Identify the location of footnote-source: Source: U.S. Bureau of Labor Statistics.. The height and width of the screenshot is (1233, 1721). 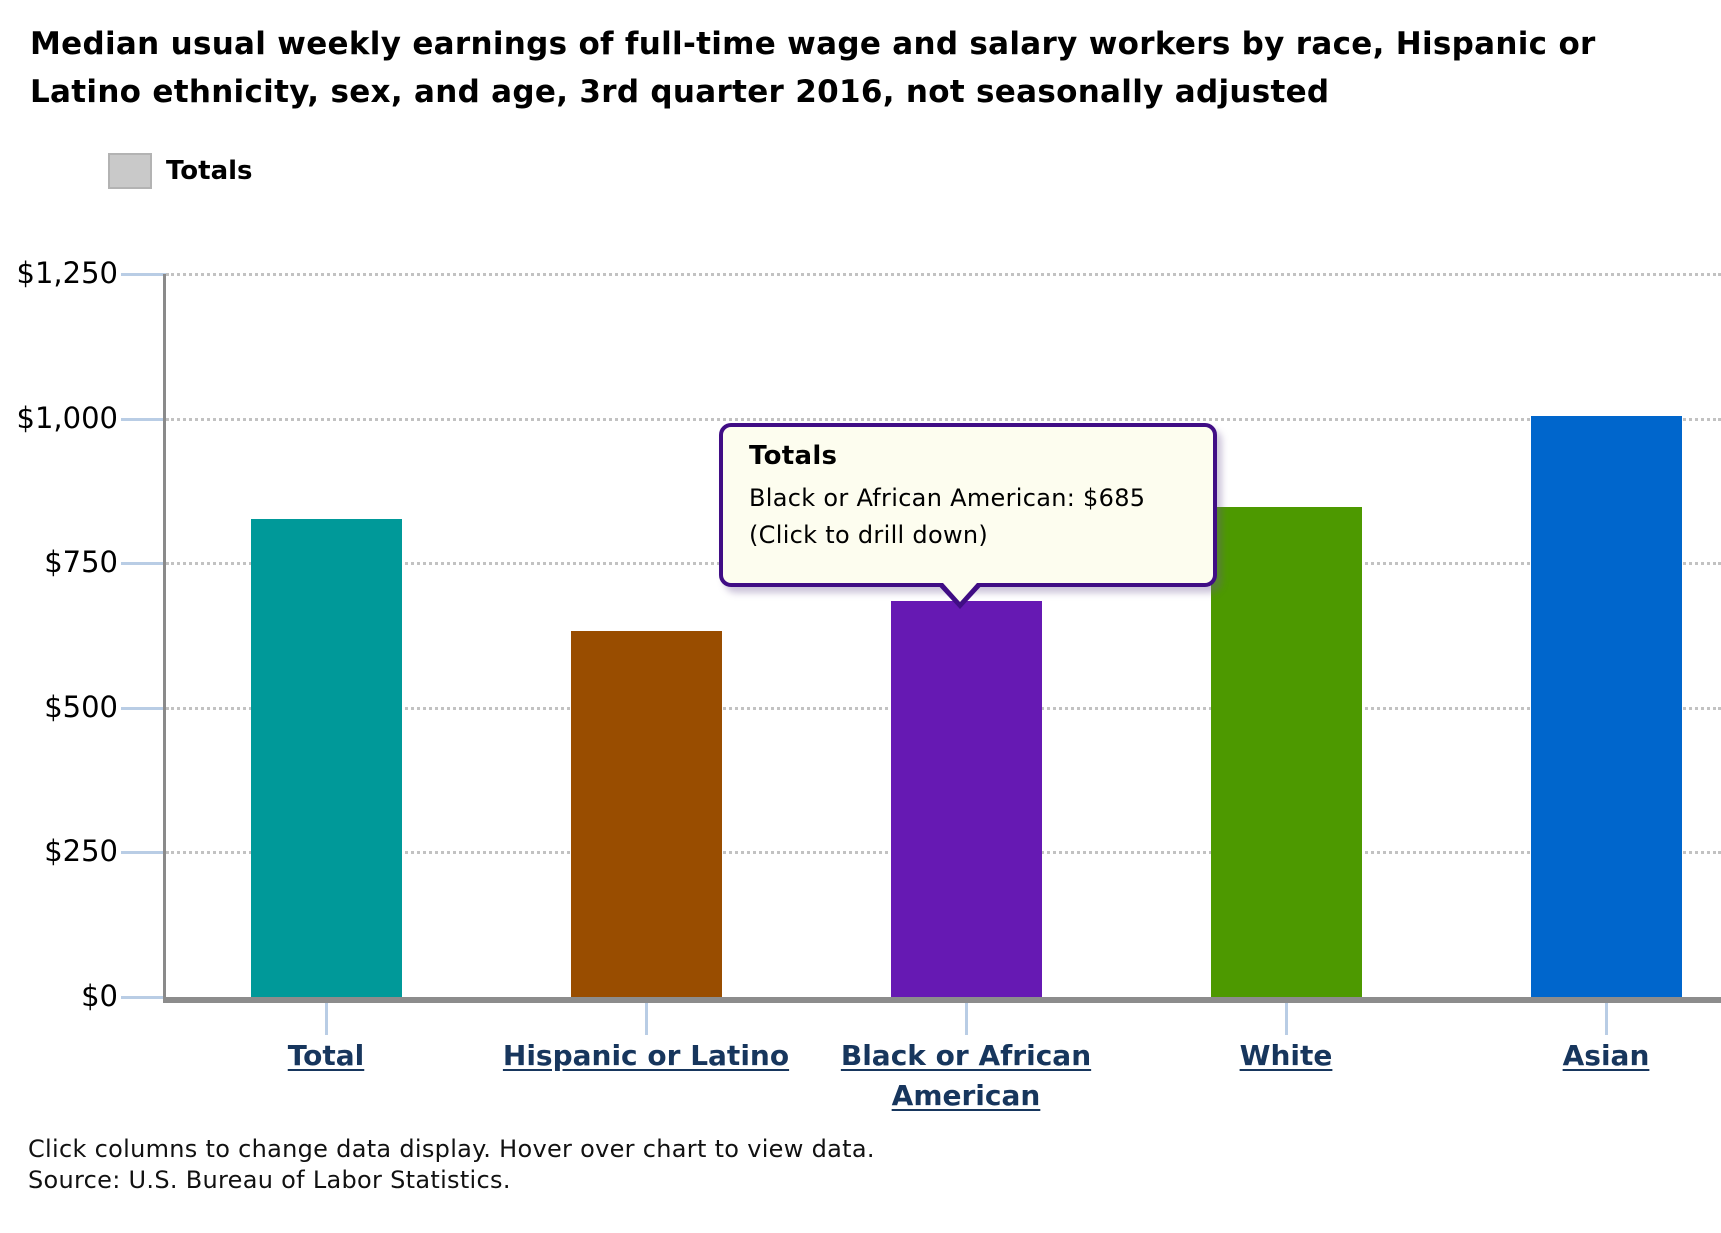
(269, 1180).